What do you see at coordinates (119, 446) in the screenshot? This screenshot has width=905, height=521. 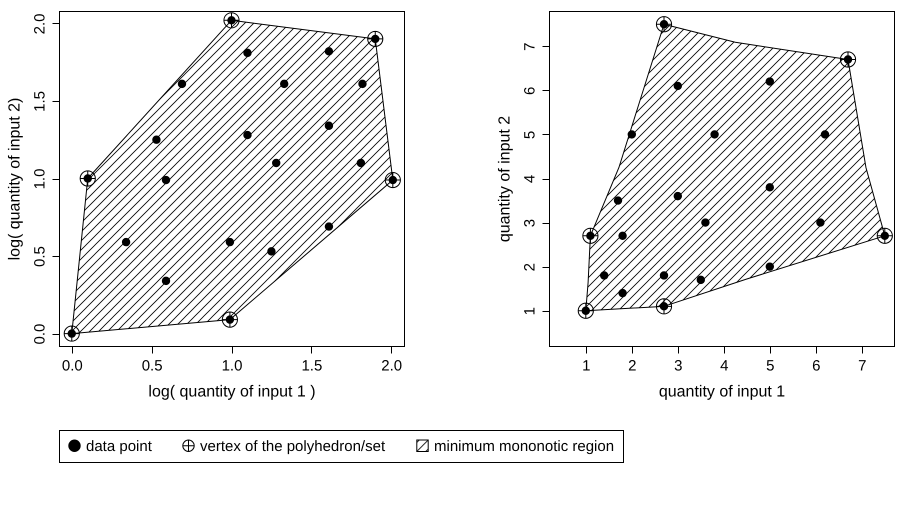 I see `legend-label: data point` at bounding box center [119, 446].